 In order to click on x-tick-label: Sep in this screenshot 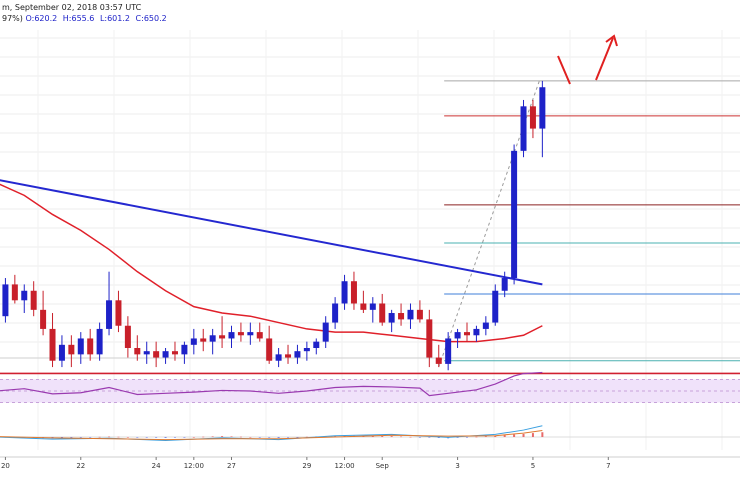, I will do `click(383, 466)`.